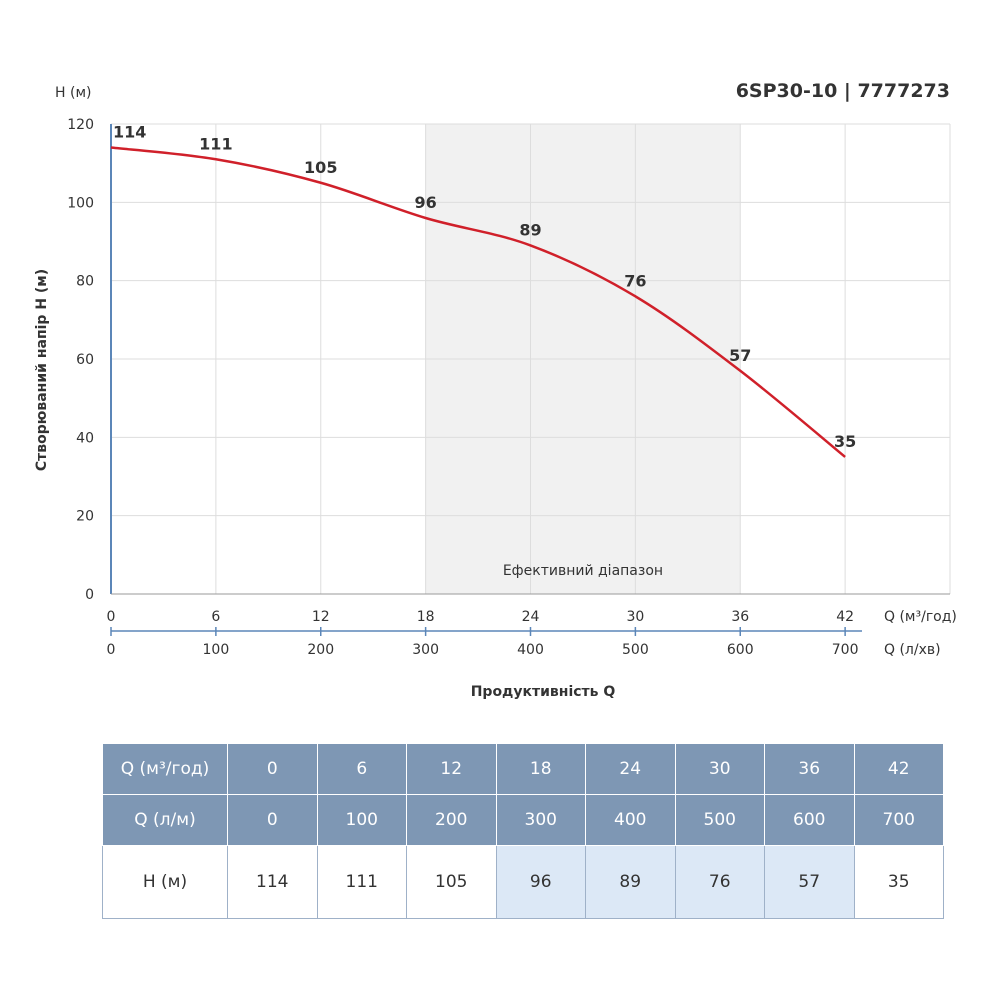  What do you see at coordinates (272, 882) in the screenshot?
I see `table-cell: 114` at bounding box center [272, 882].